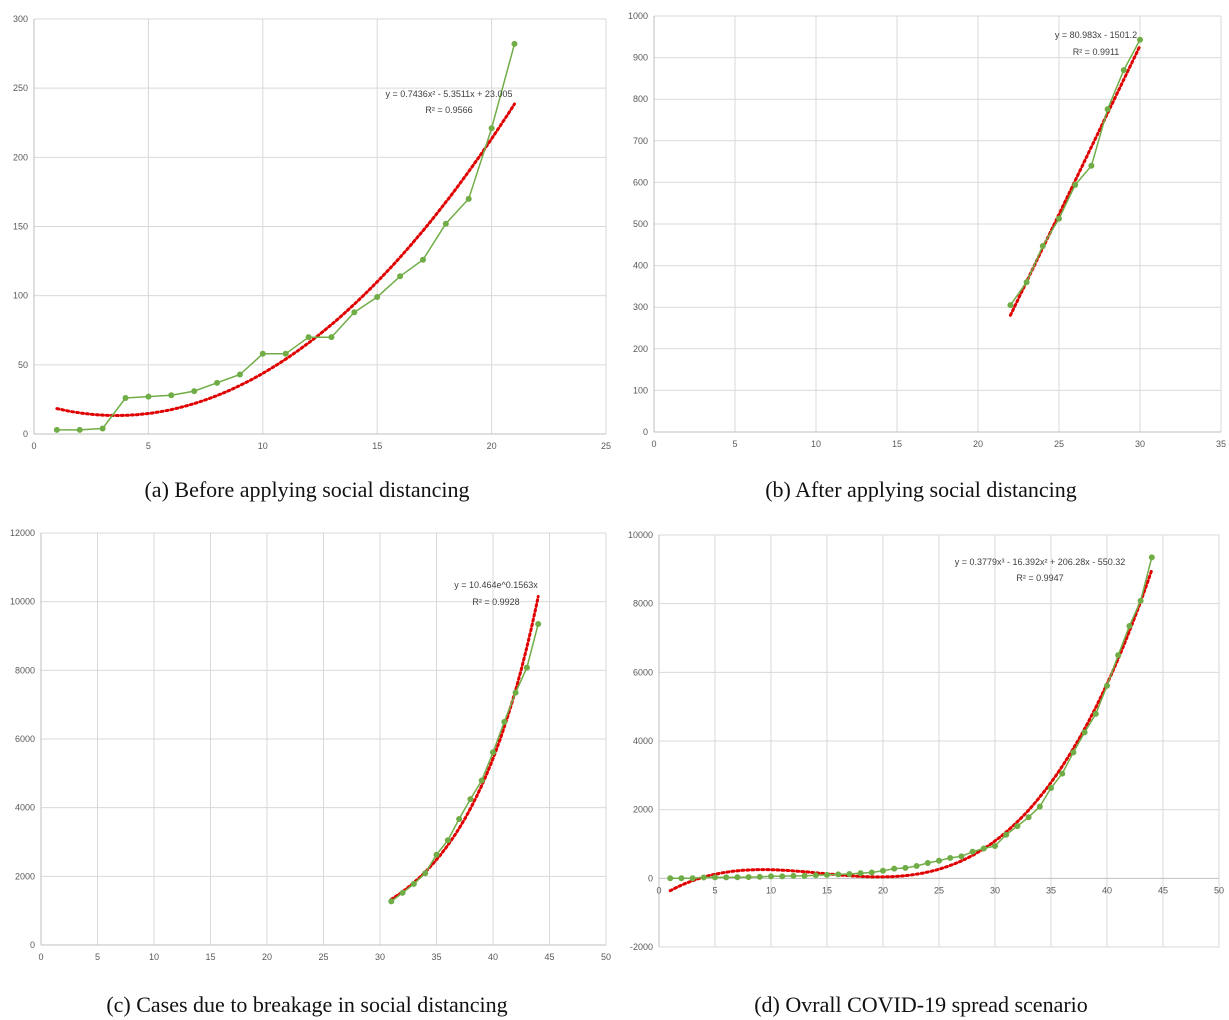 The height and width of the screenshot is (1020, 1229). I want to click on trendline-r2: R² = 0.9947, so click(1039, 578).